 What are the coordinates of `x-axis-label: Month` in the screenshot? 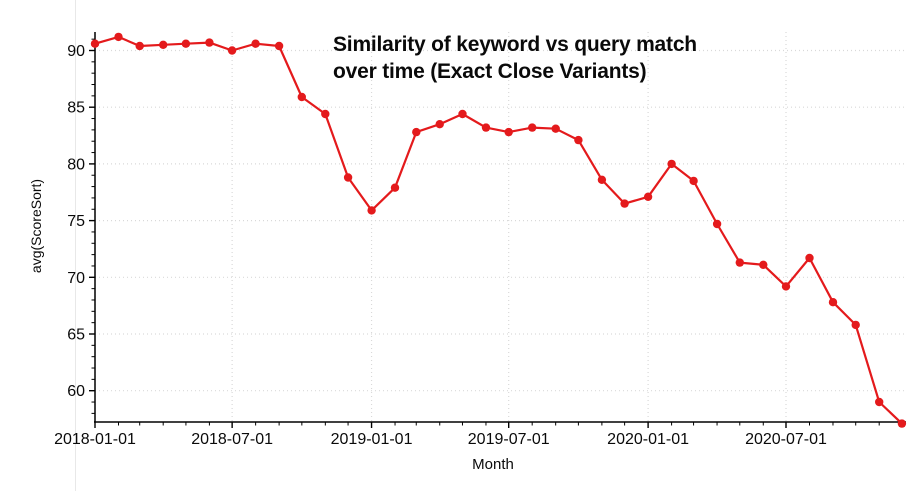 It's located at (493, 464).